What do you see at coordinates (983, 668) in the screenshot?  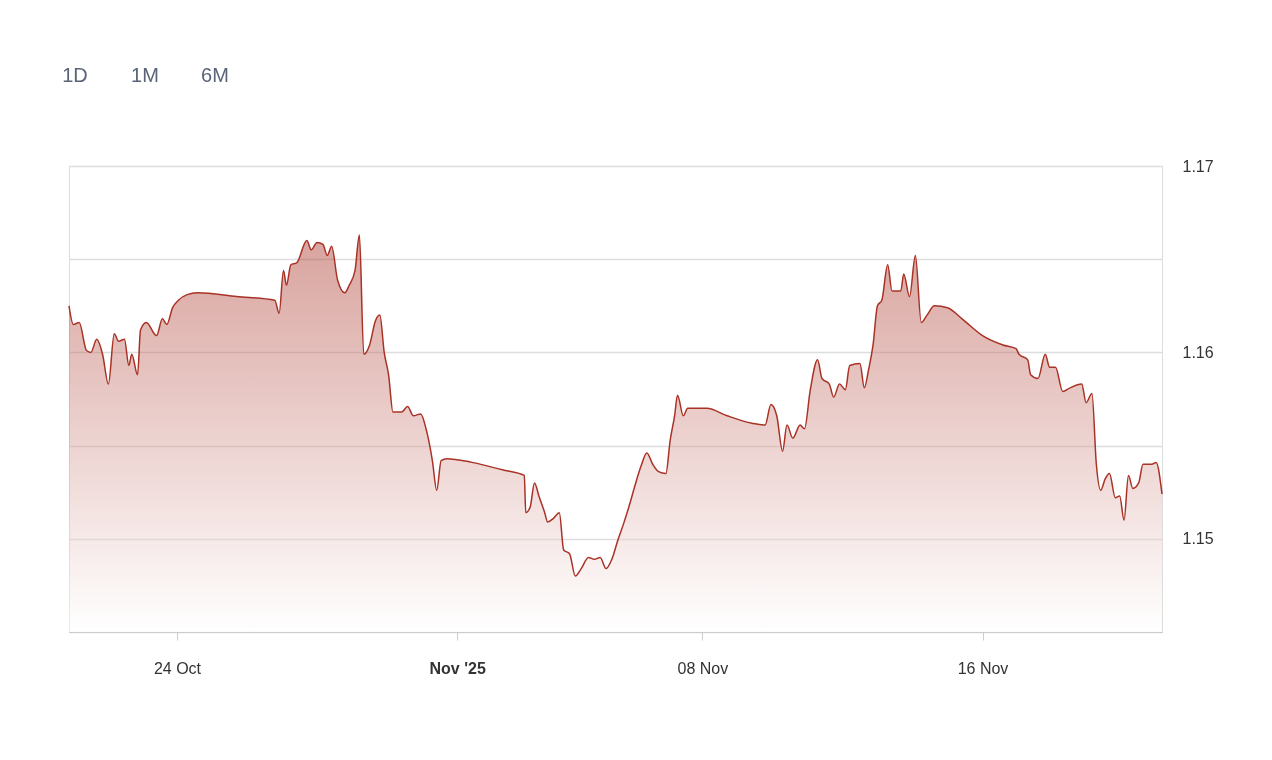 I see `x-tick-label: 16 Nov` at bounding box center [983, 668].